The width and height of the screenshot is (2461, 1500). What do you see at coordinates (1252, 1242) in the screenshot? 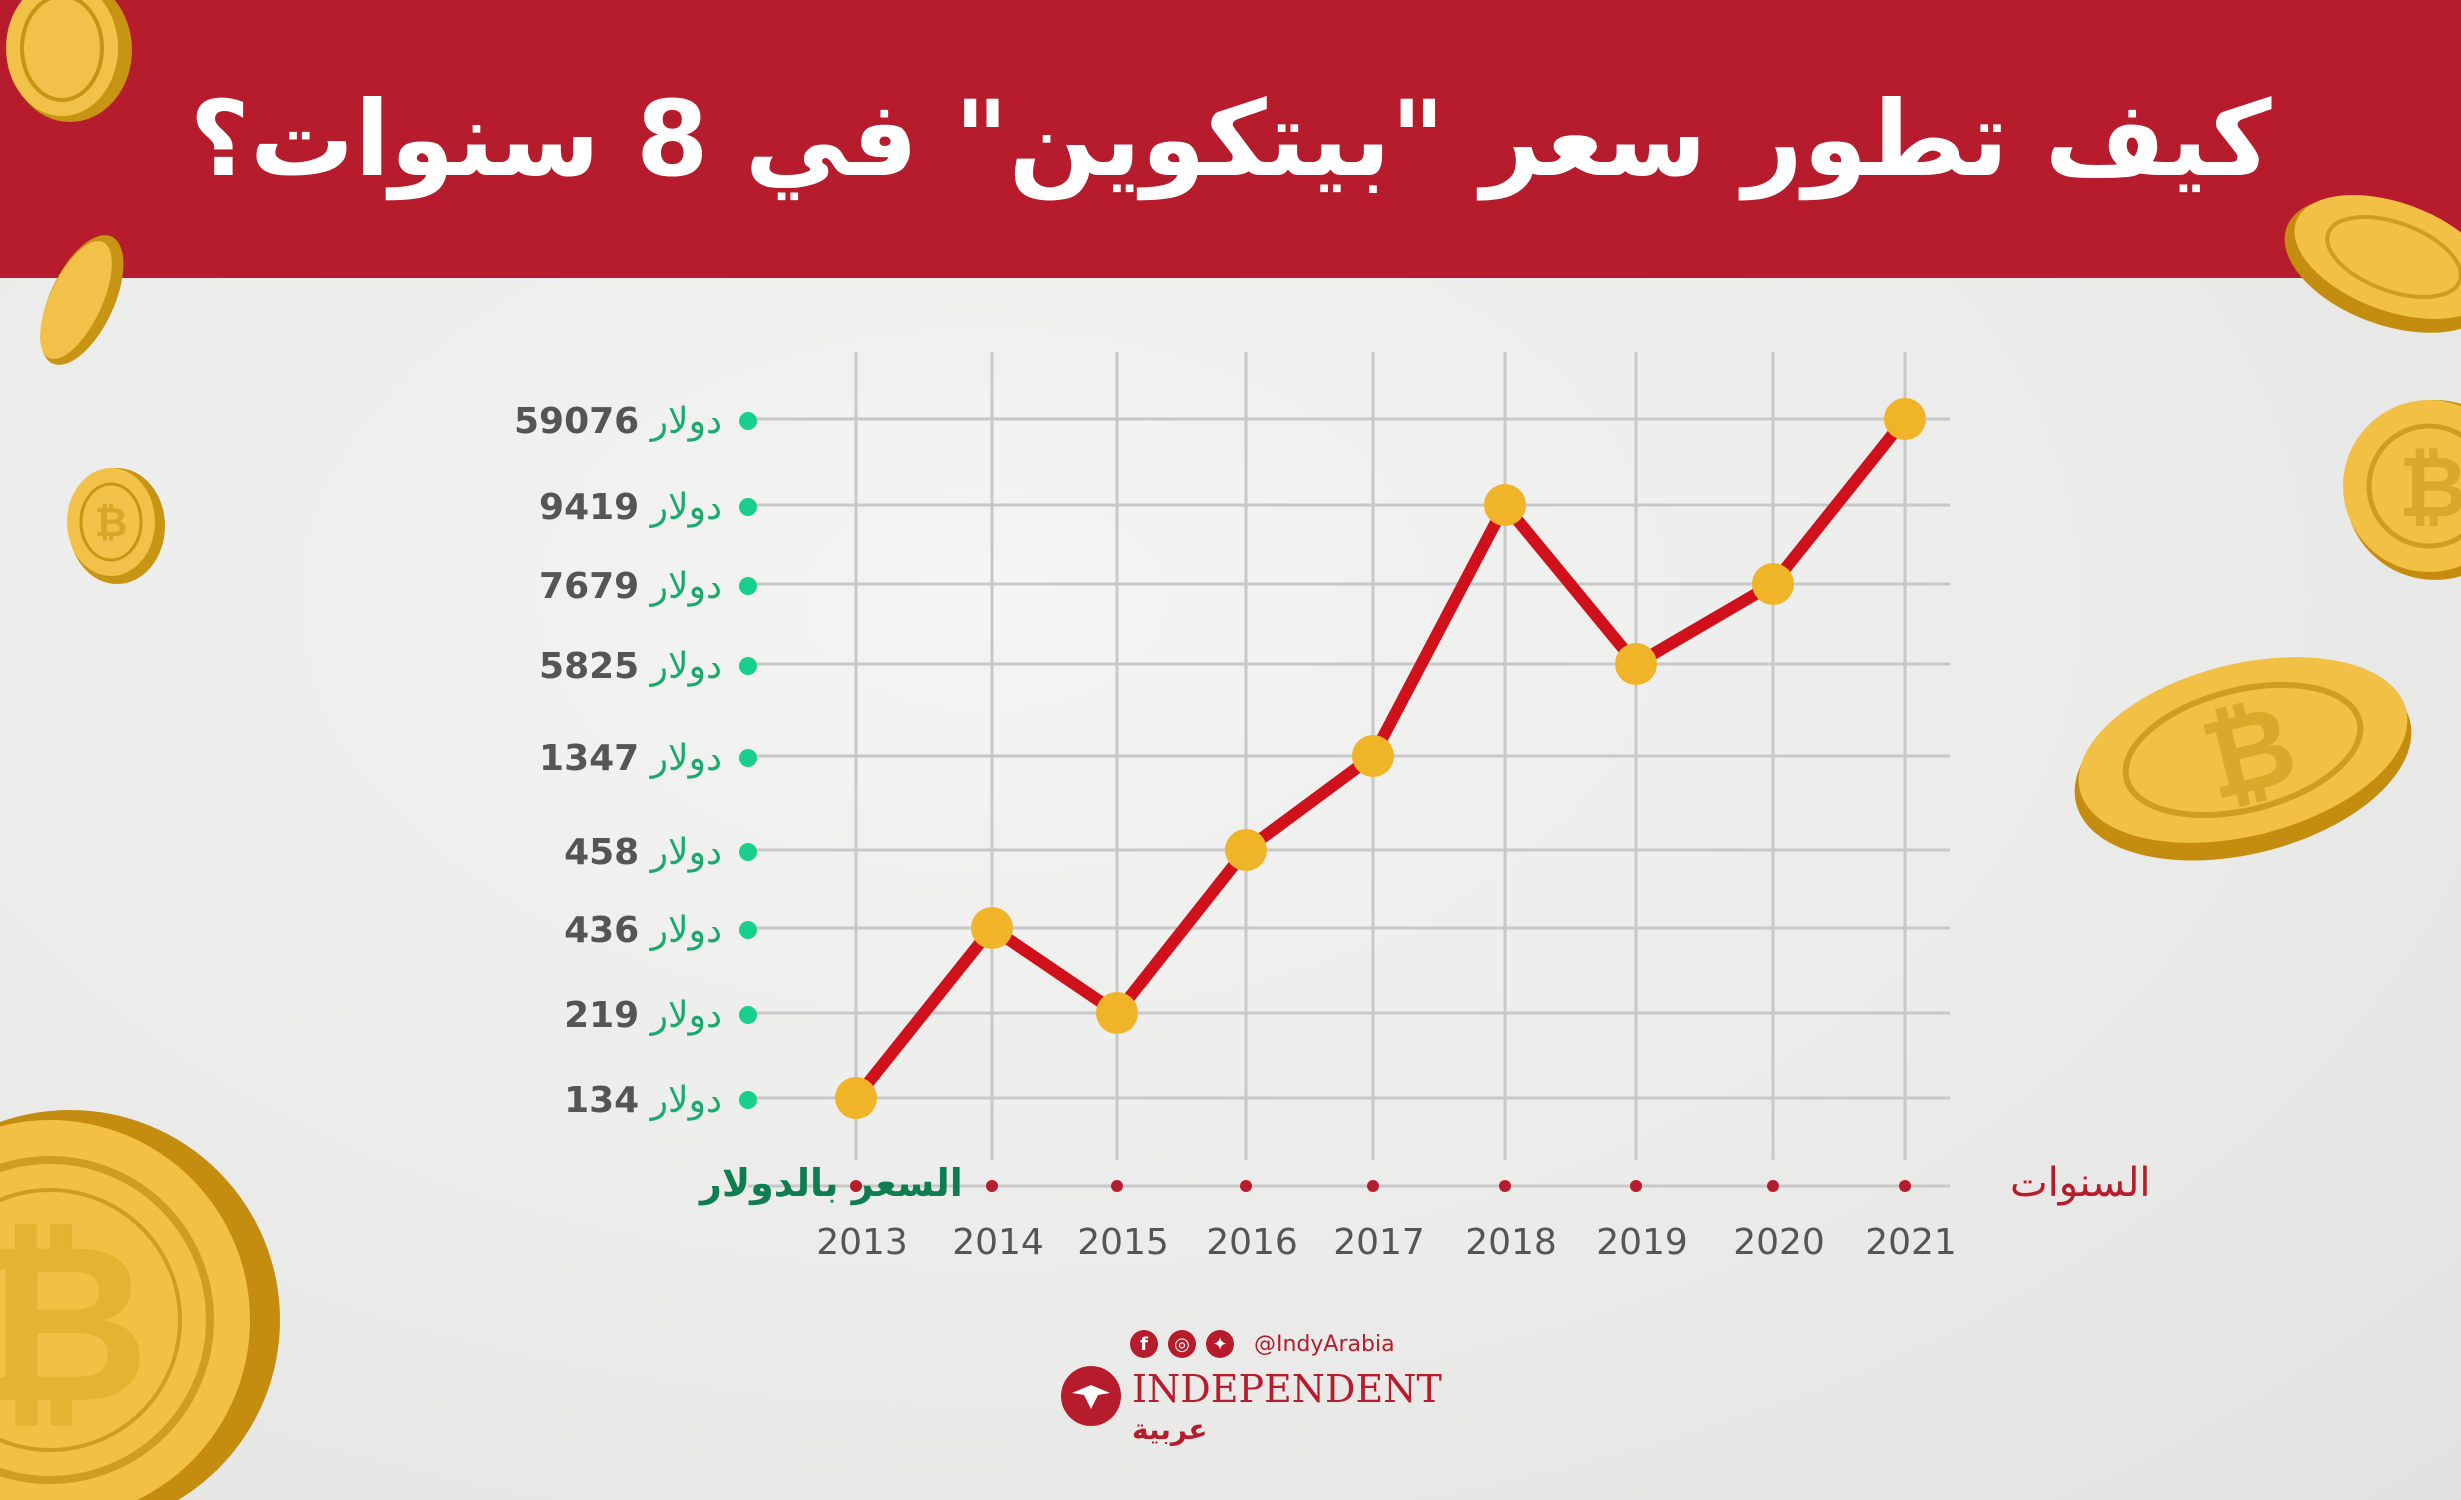
I see `x-tick-label: 2016` at bounding box center [1252, 1242].